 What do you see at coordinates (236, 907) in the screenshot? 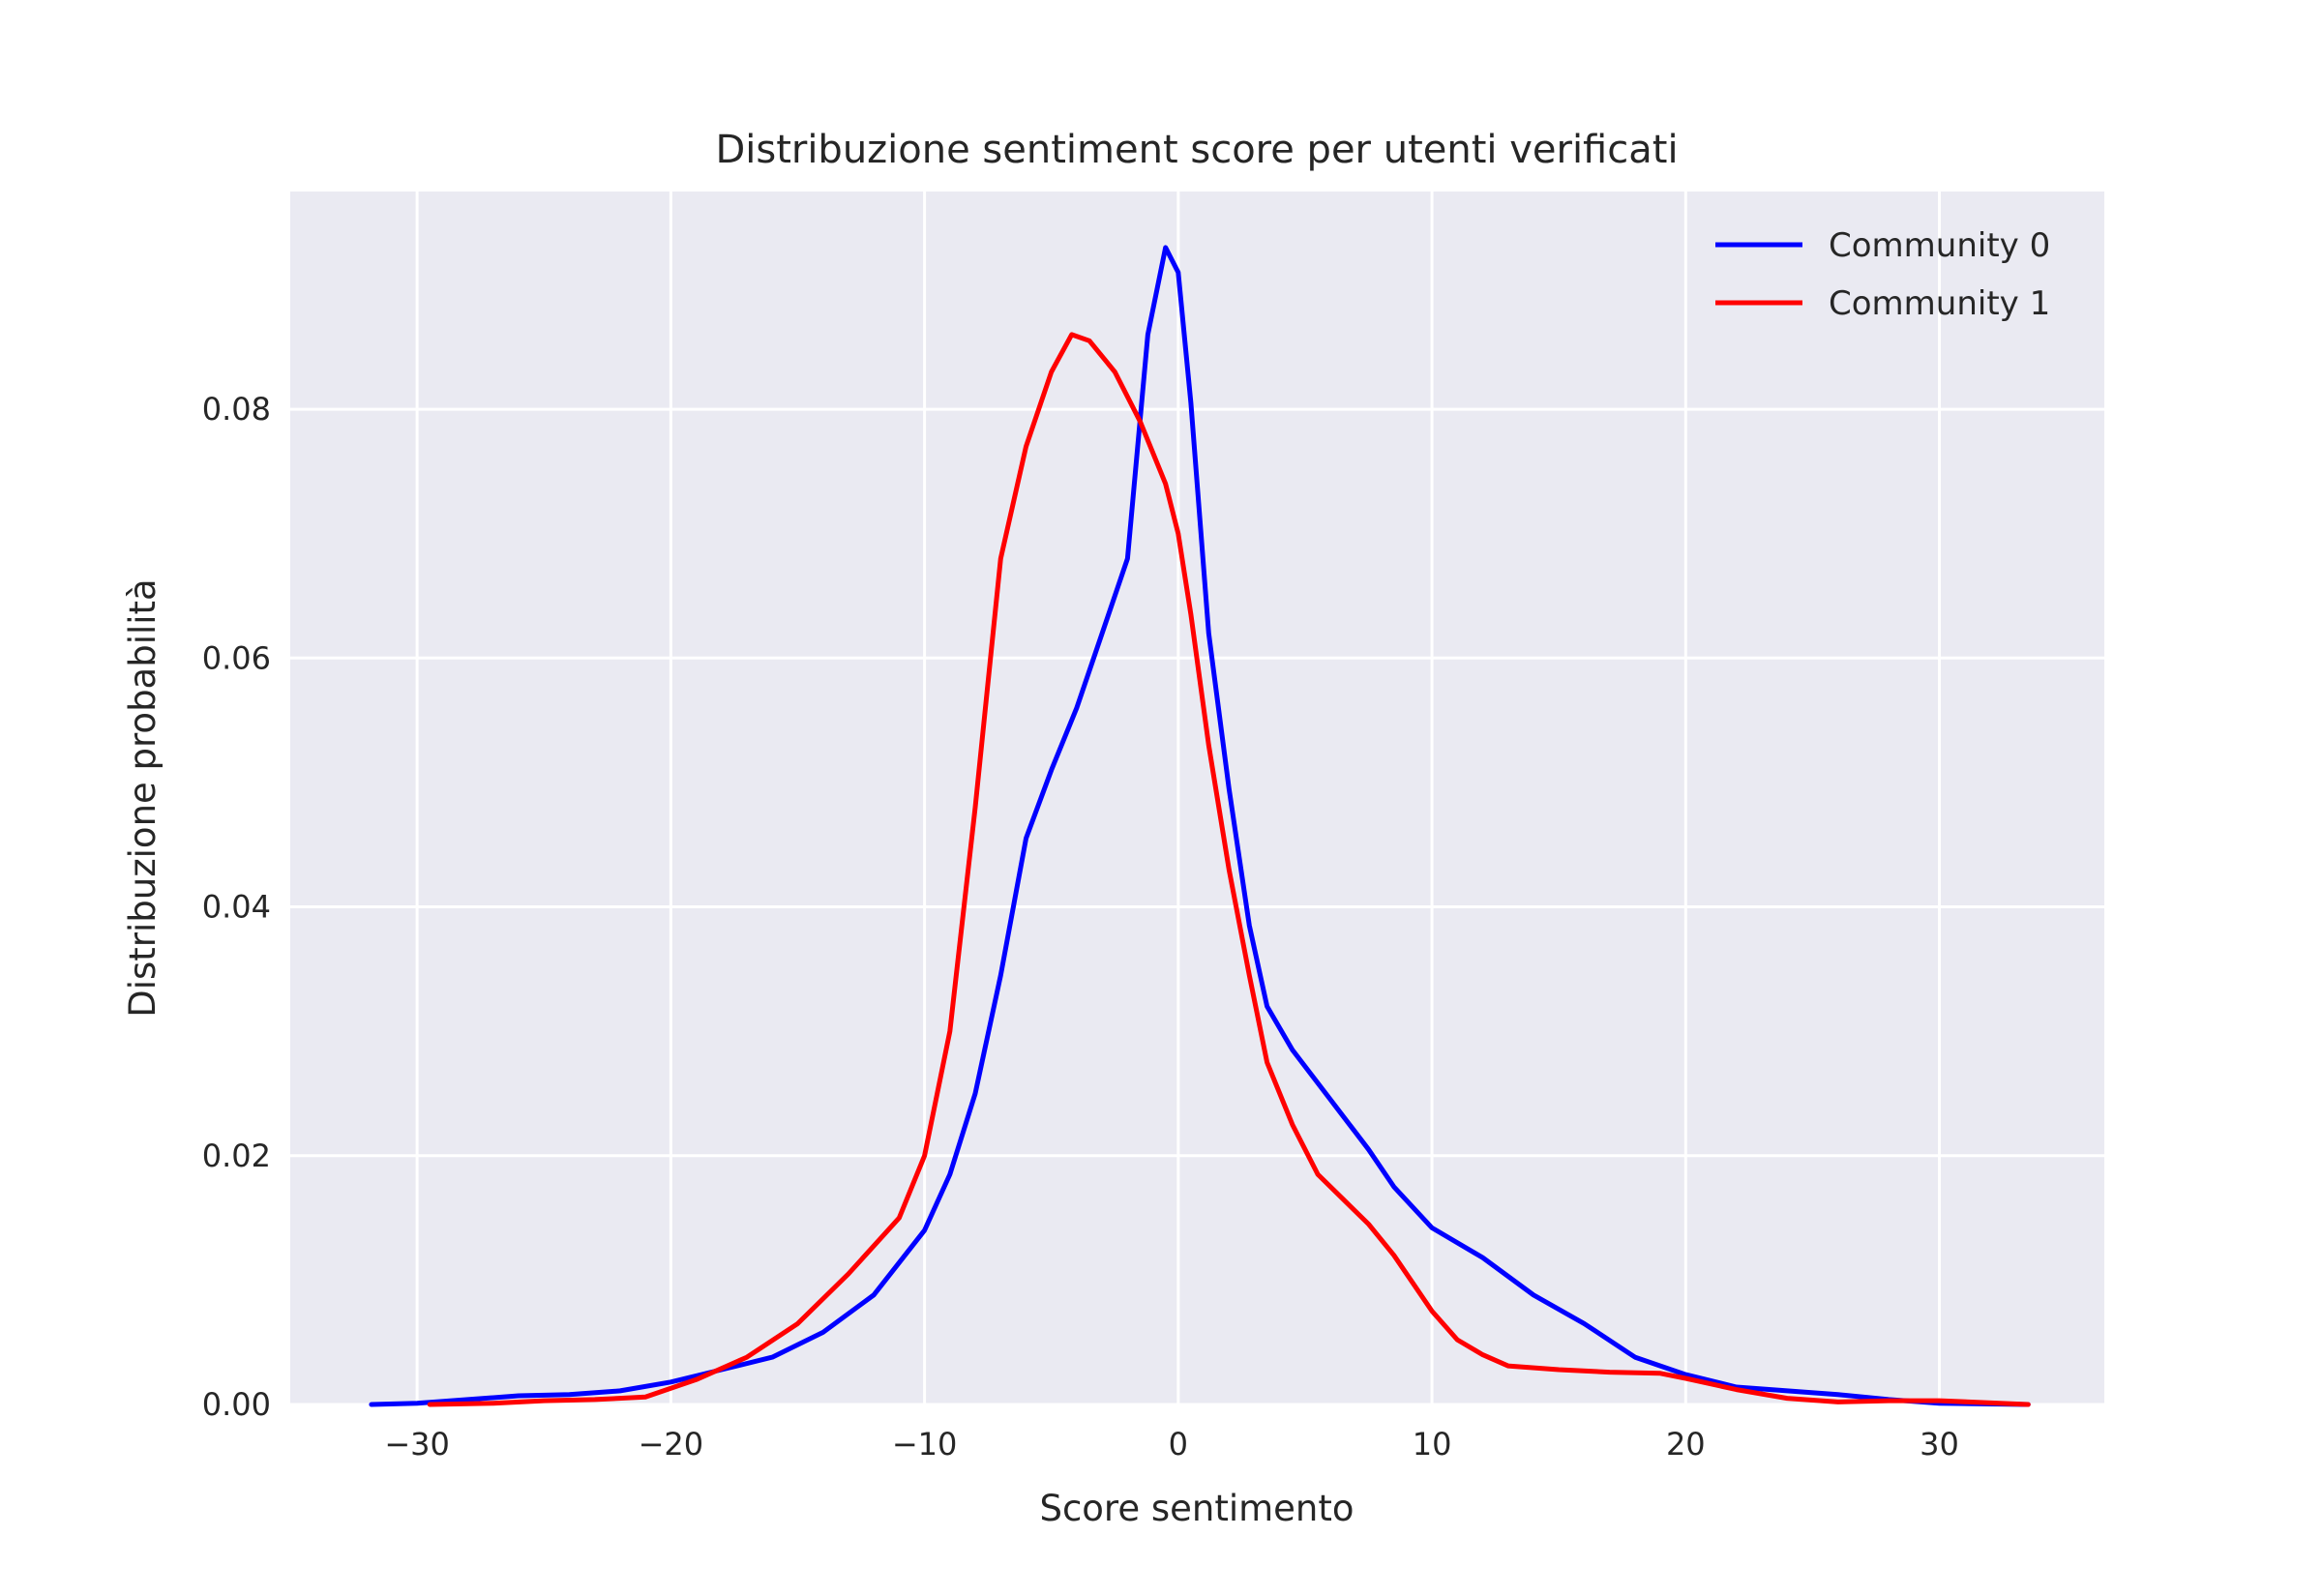
I see `y-tick-label: 0.04` at bounding box center [236, 907].